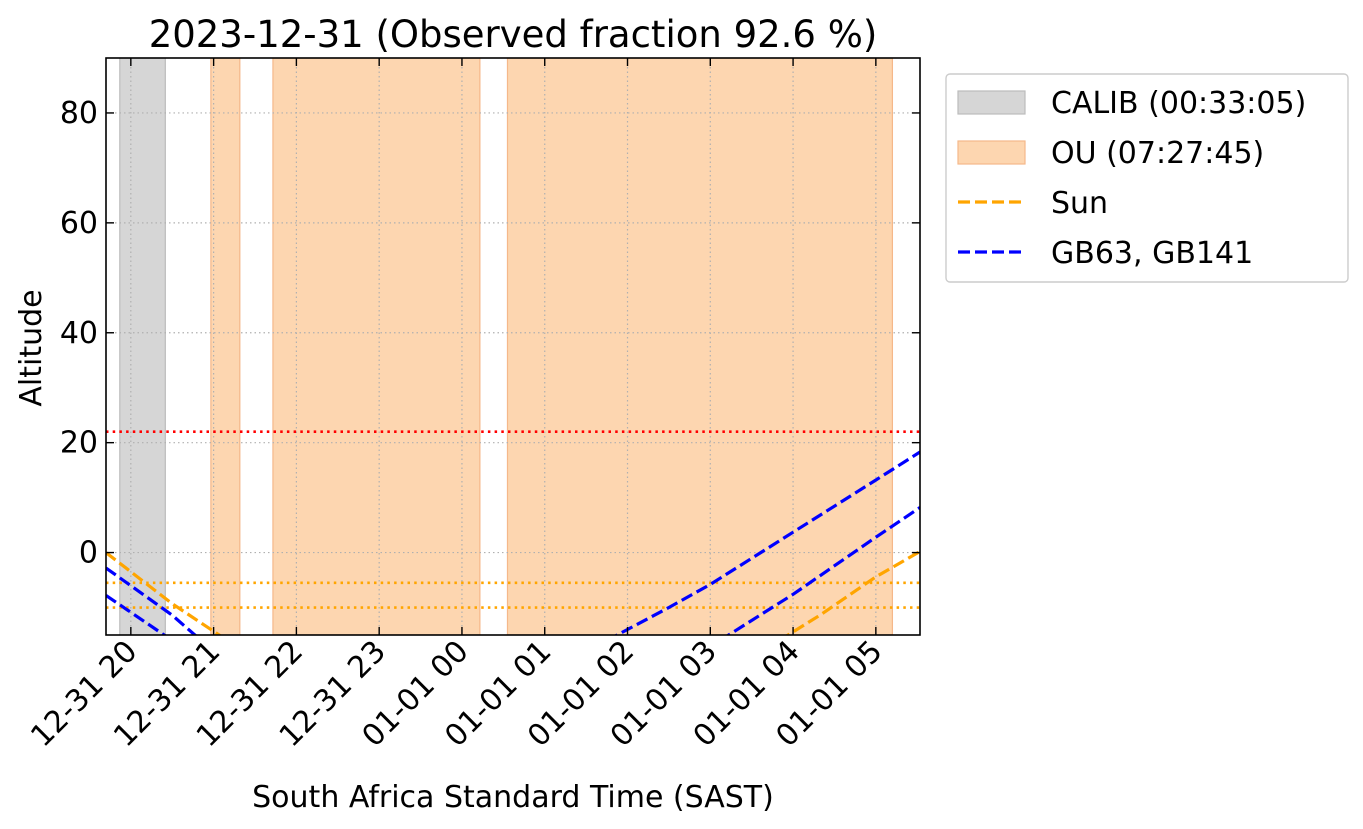 The width and height of the screenshot is (1363, 829). I want to click on legend-label-3: GB63, GB141, so click(1152, 253).